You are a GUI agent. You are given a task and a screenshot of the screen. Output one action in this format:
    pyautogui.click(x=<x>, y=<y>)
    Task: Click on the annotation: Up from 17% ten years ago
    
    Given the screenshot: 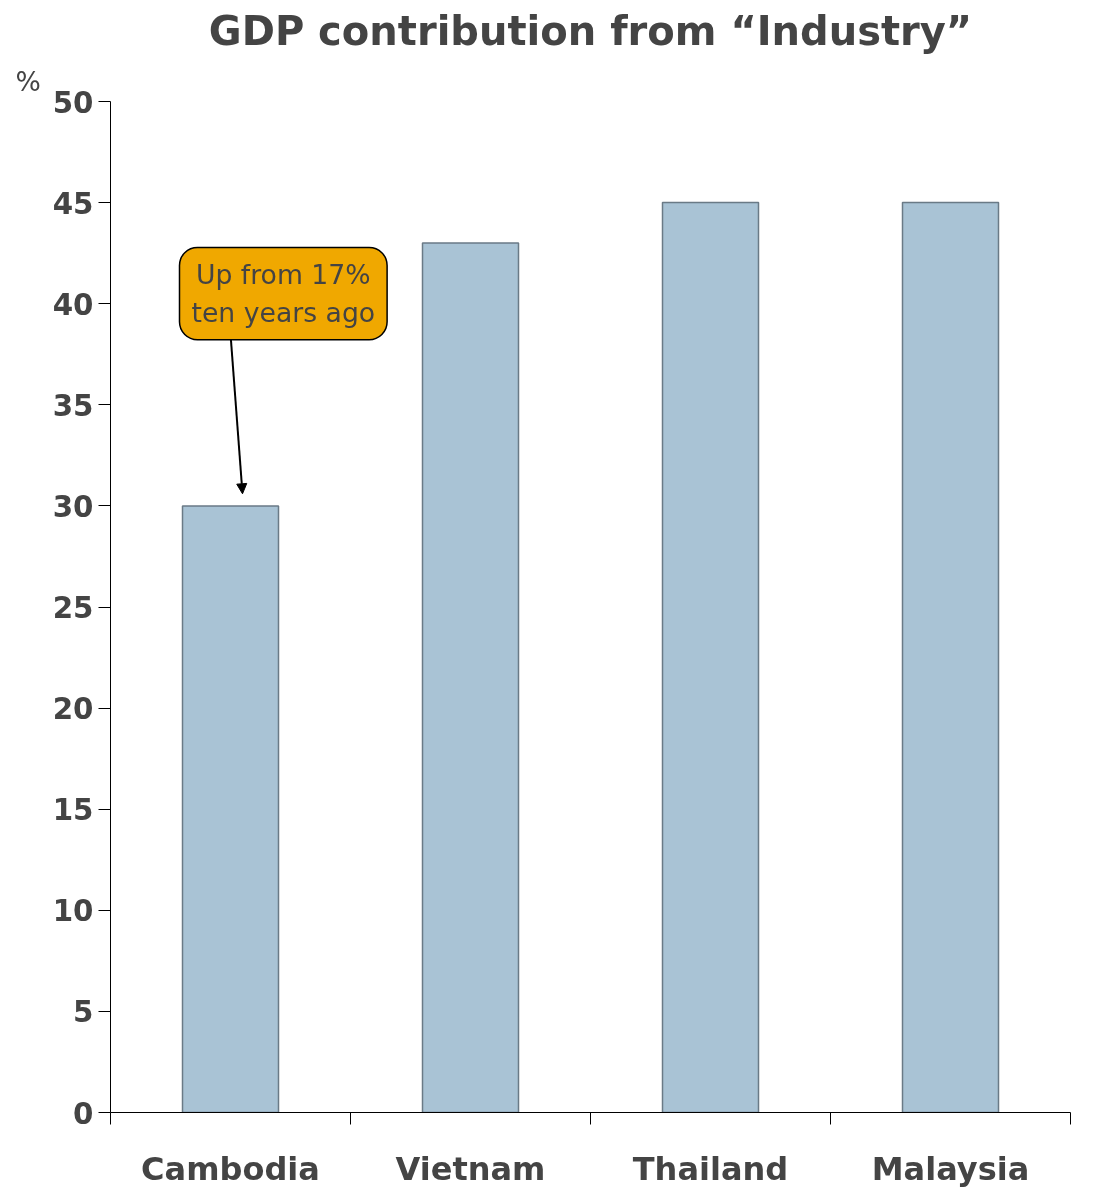 What is the action you would take?
    pyautogui.click(x=283, y=293)
    